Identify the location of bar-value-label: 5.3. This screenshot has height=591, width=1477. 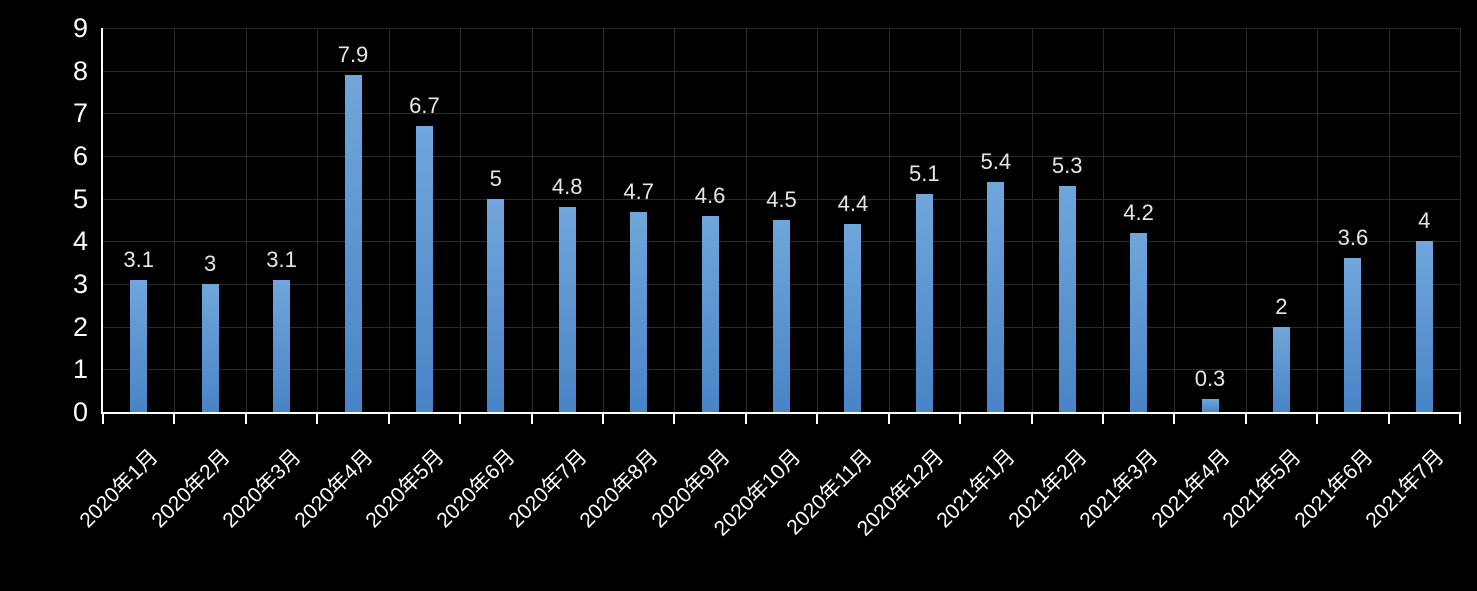
(1067, 165).